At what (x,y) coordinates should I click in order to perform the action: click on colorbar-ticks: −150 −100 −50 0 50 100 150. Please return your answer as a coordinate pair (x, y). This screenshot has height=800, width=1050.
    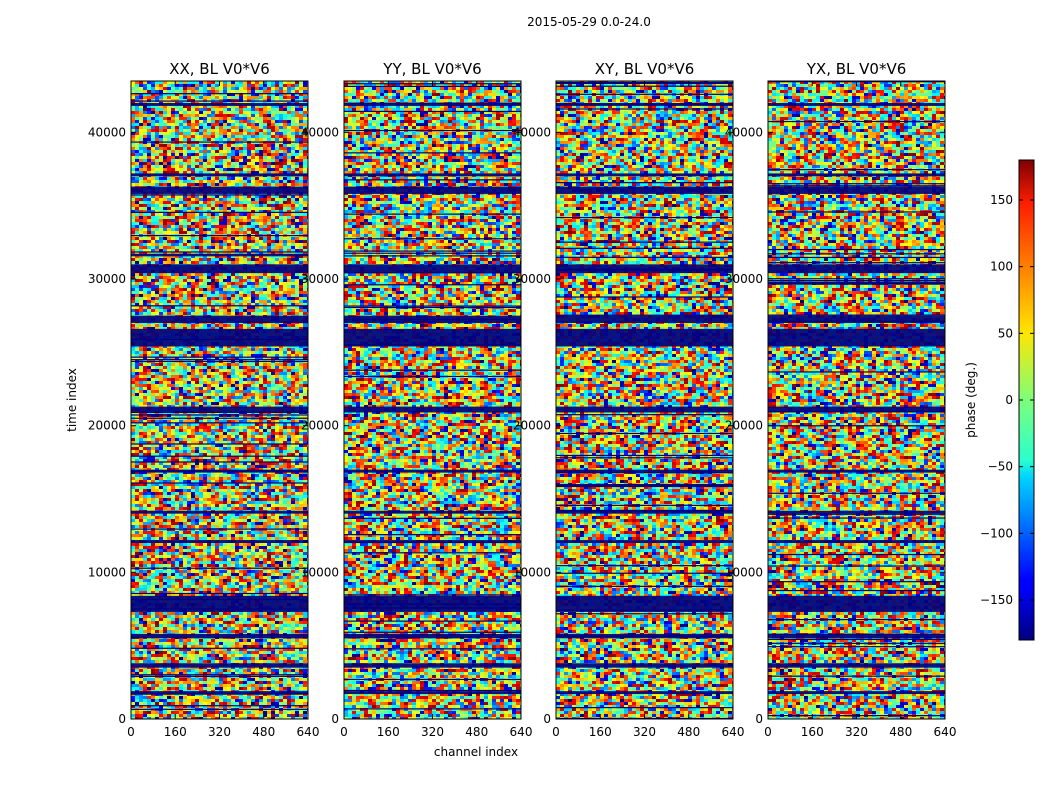
    Looking at the image, I should click on (1007, 400).